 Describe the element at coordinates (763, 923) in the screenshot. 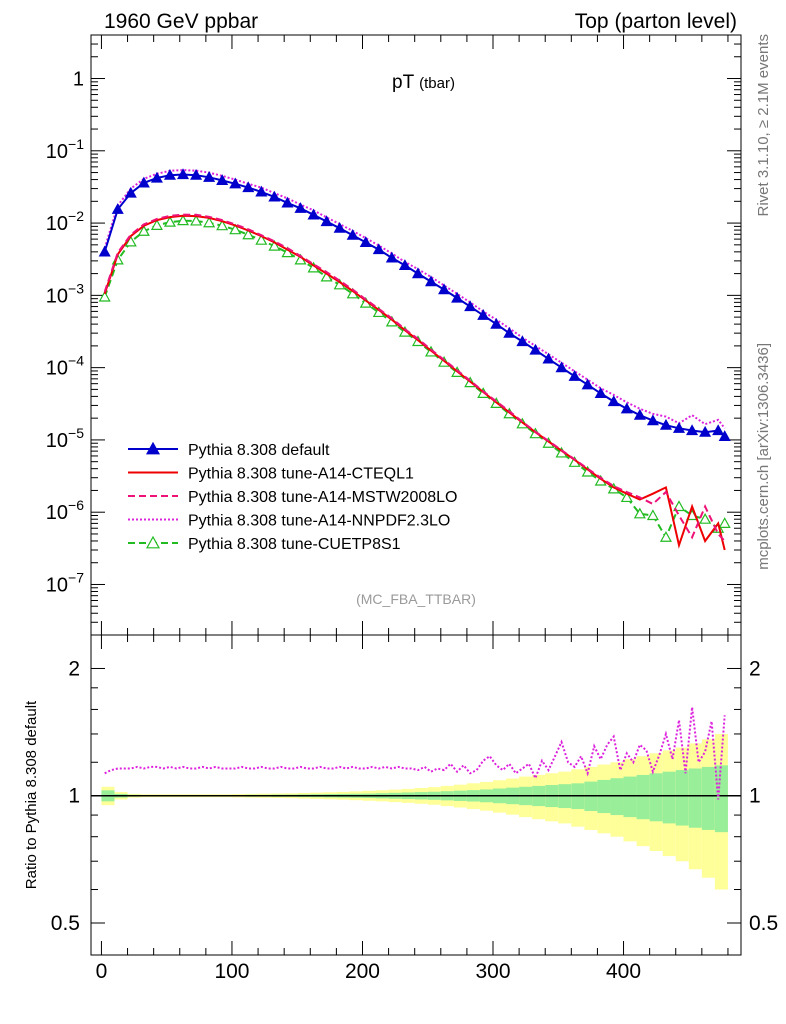

I see `ratio-y-tick-label-right: 0.5` at that location.